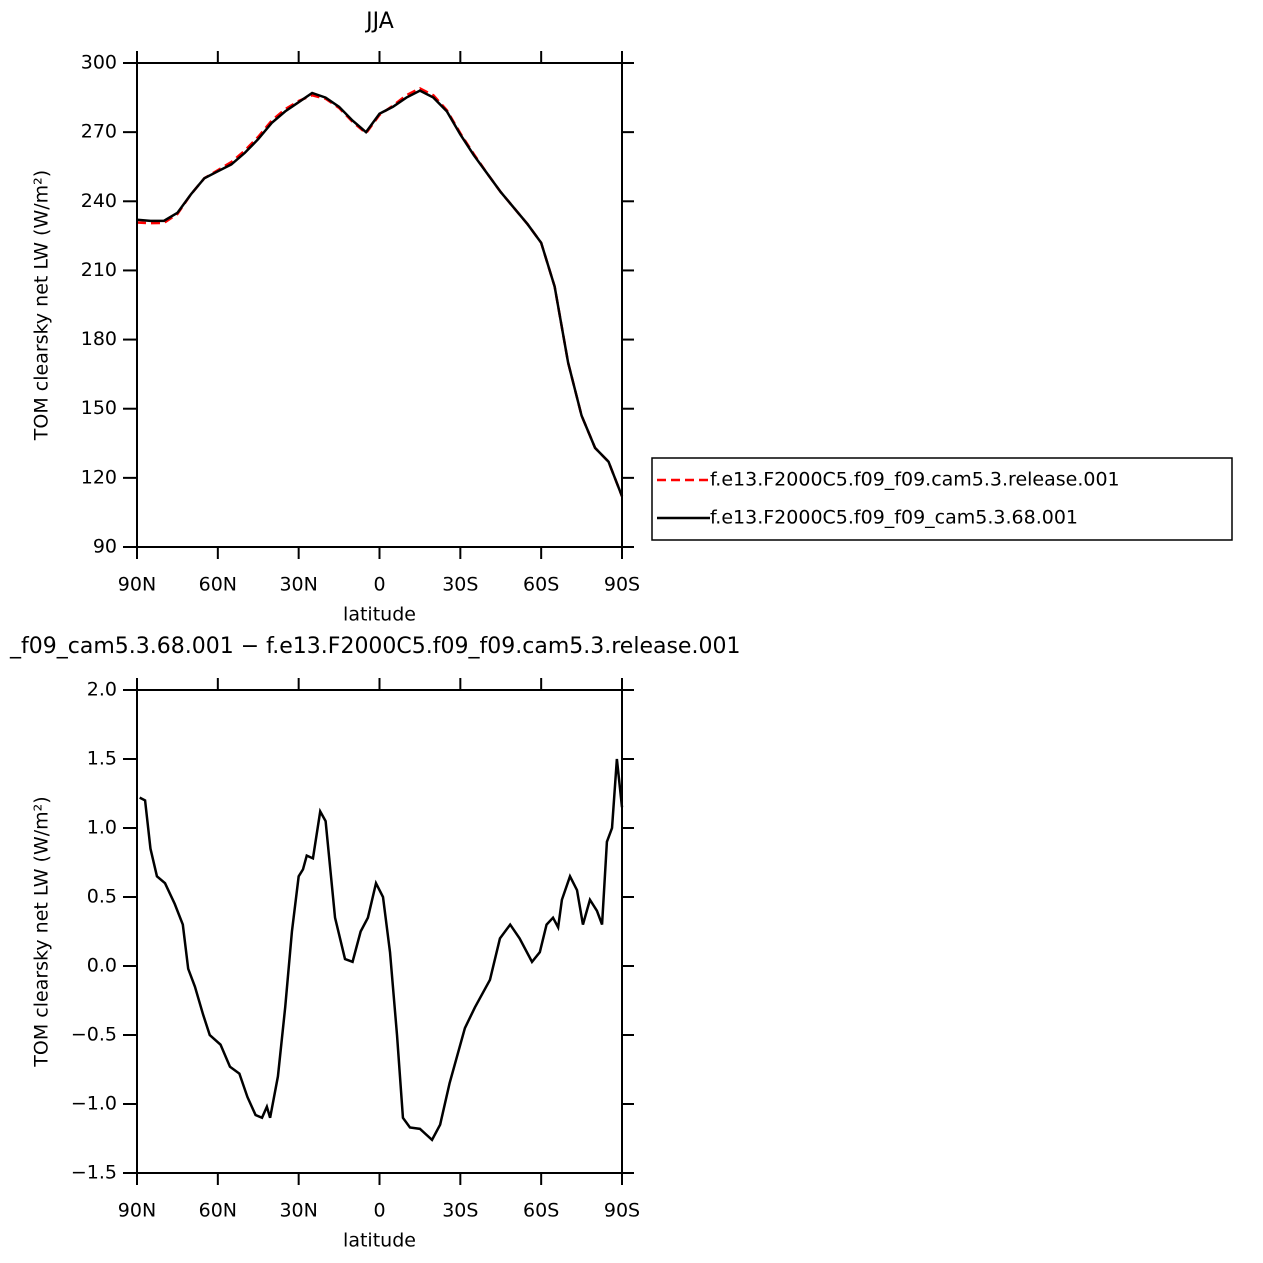  Describe the element at coordinates (102, 828) in the screenshot. I see `y-tick-label: 1.0` at that location.